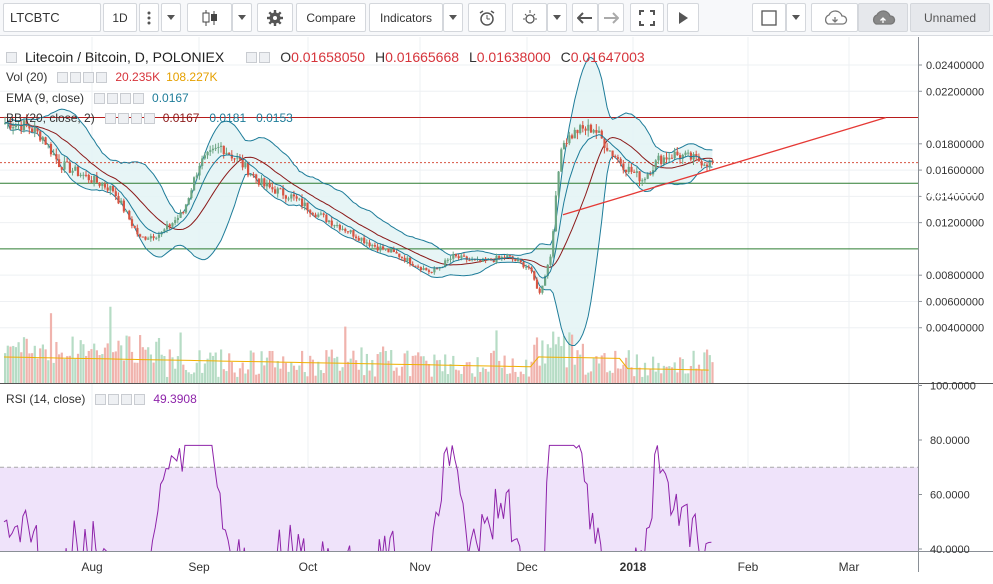 The width and height of the screenshot is (993, 584). Describe the element at coordinates (453, 17) in the screenshot. I see `indicators-dropdown` at that location.